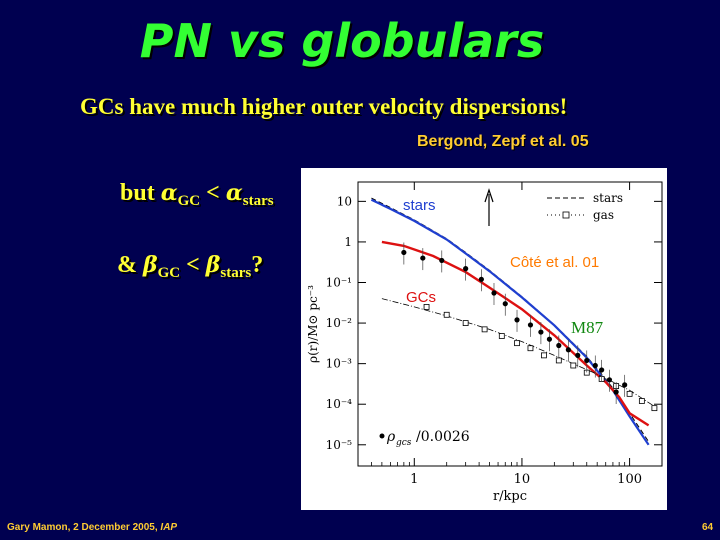  Describe the element at coordinates (169, 527) in the screenshot. I see `footer-institute: IAP` at that location.